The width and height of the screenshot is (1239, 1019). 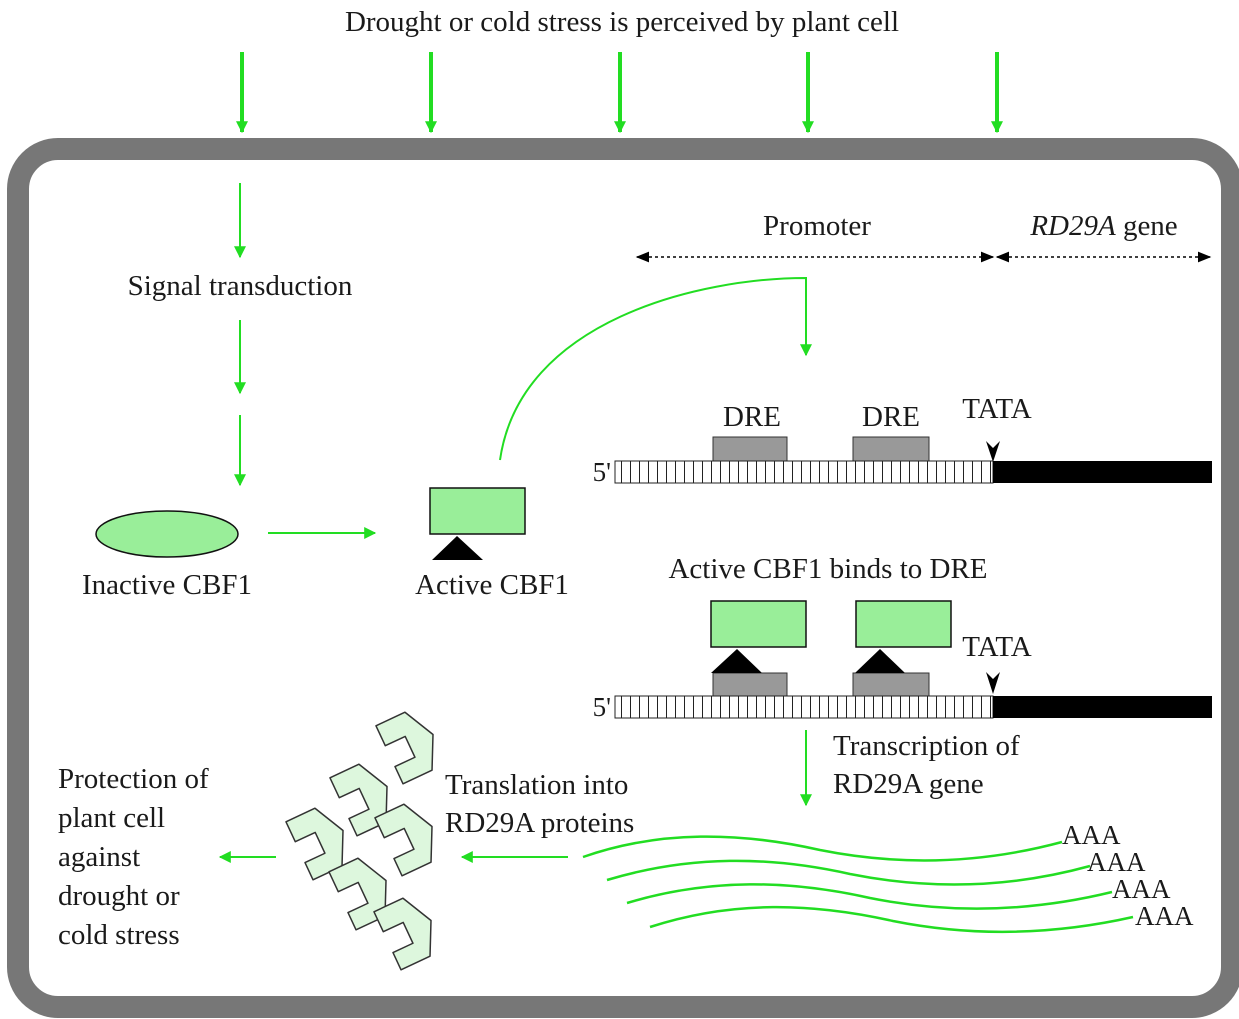 What do you see at coordinates (827, 569) in the screenshot?
I see `binds-caption: Active CBF1 binds to DRE` at bounding box center [827, 569].